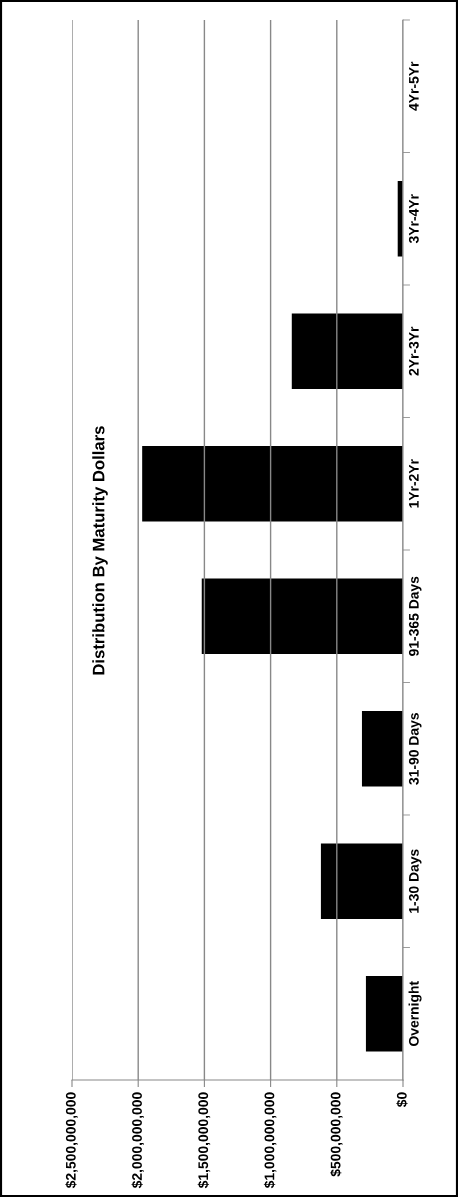 The image size is (458, 1197). Describe the element at coordinates (413, 483) in the screenshot. I see `y-tick-label: 1Yr-2Yr` at that location.